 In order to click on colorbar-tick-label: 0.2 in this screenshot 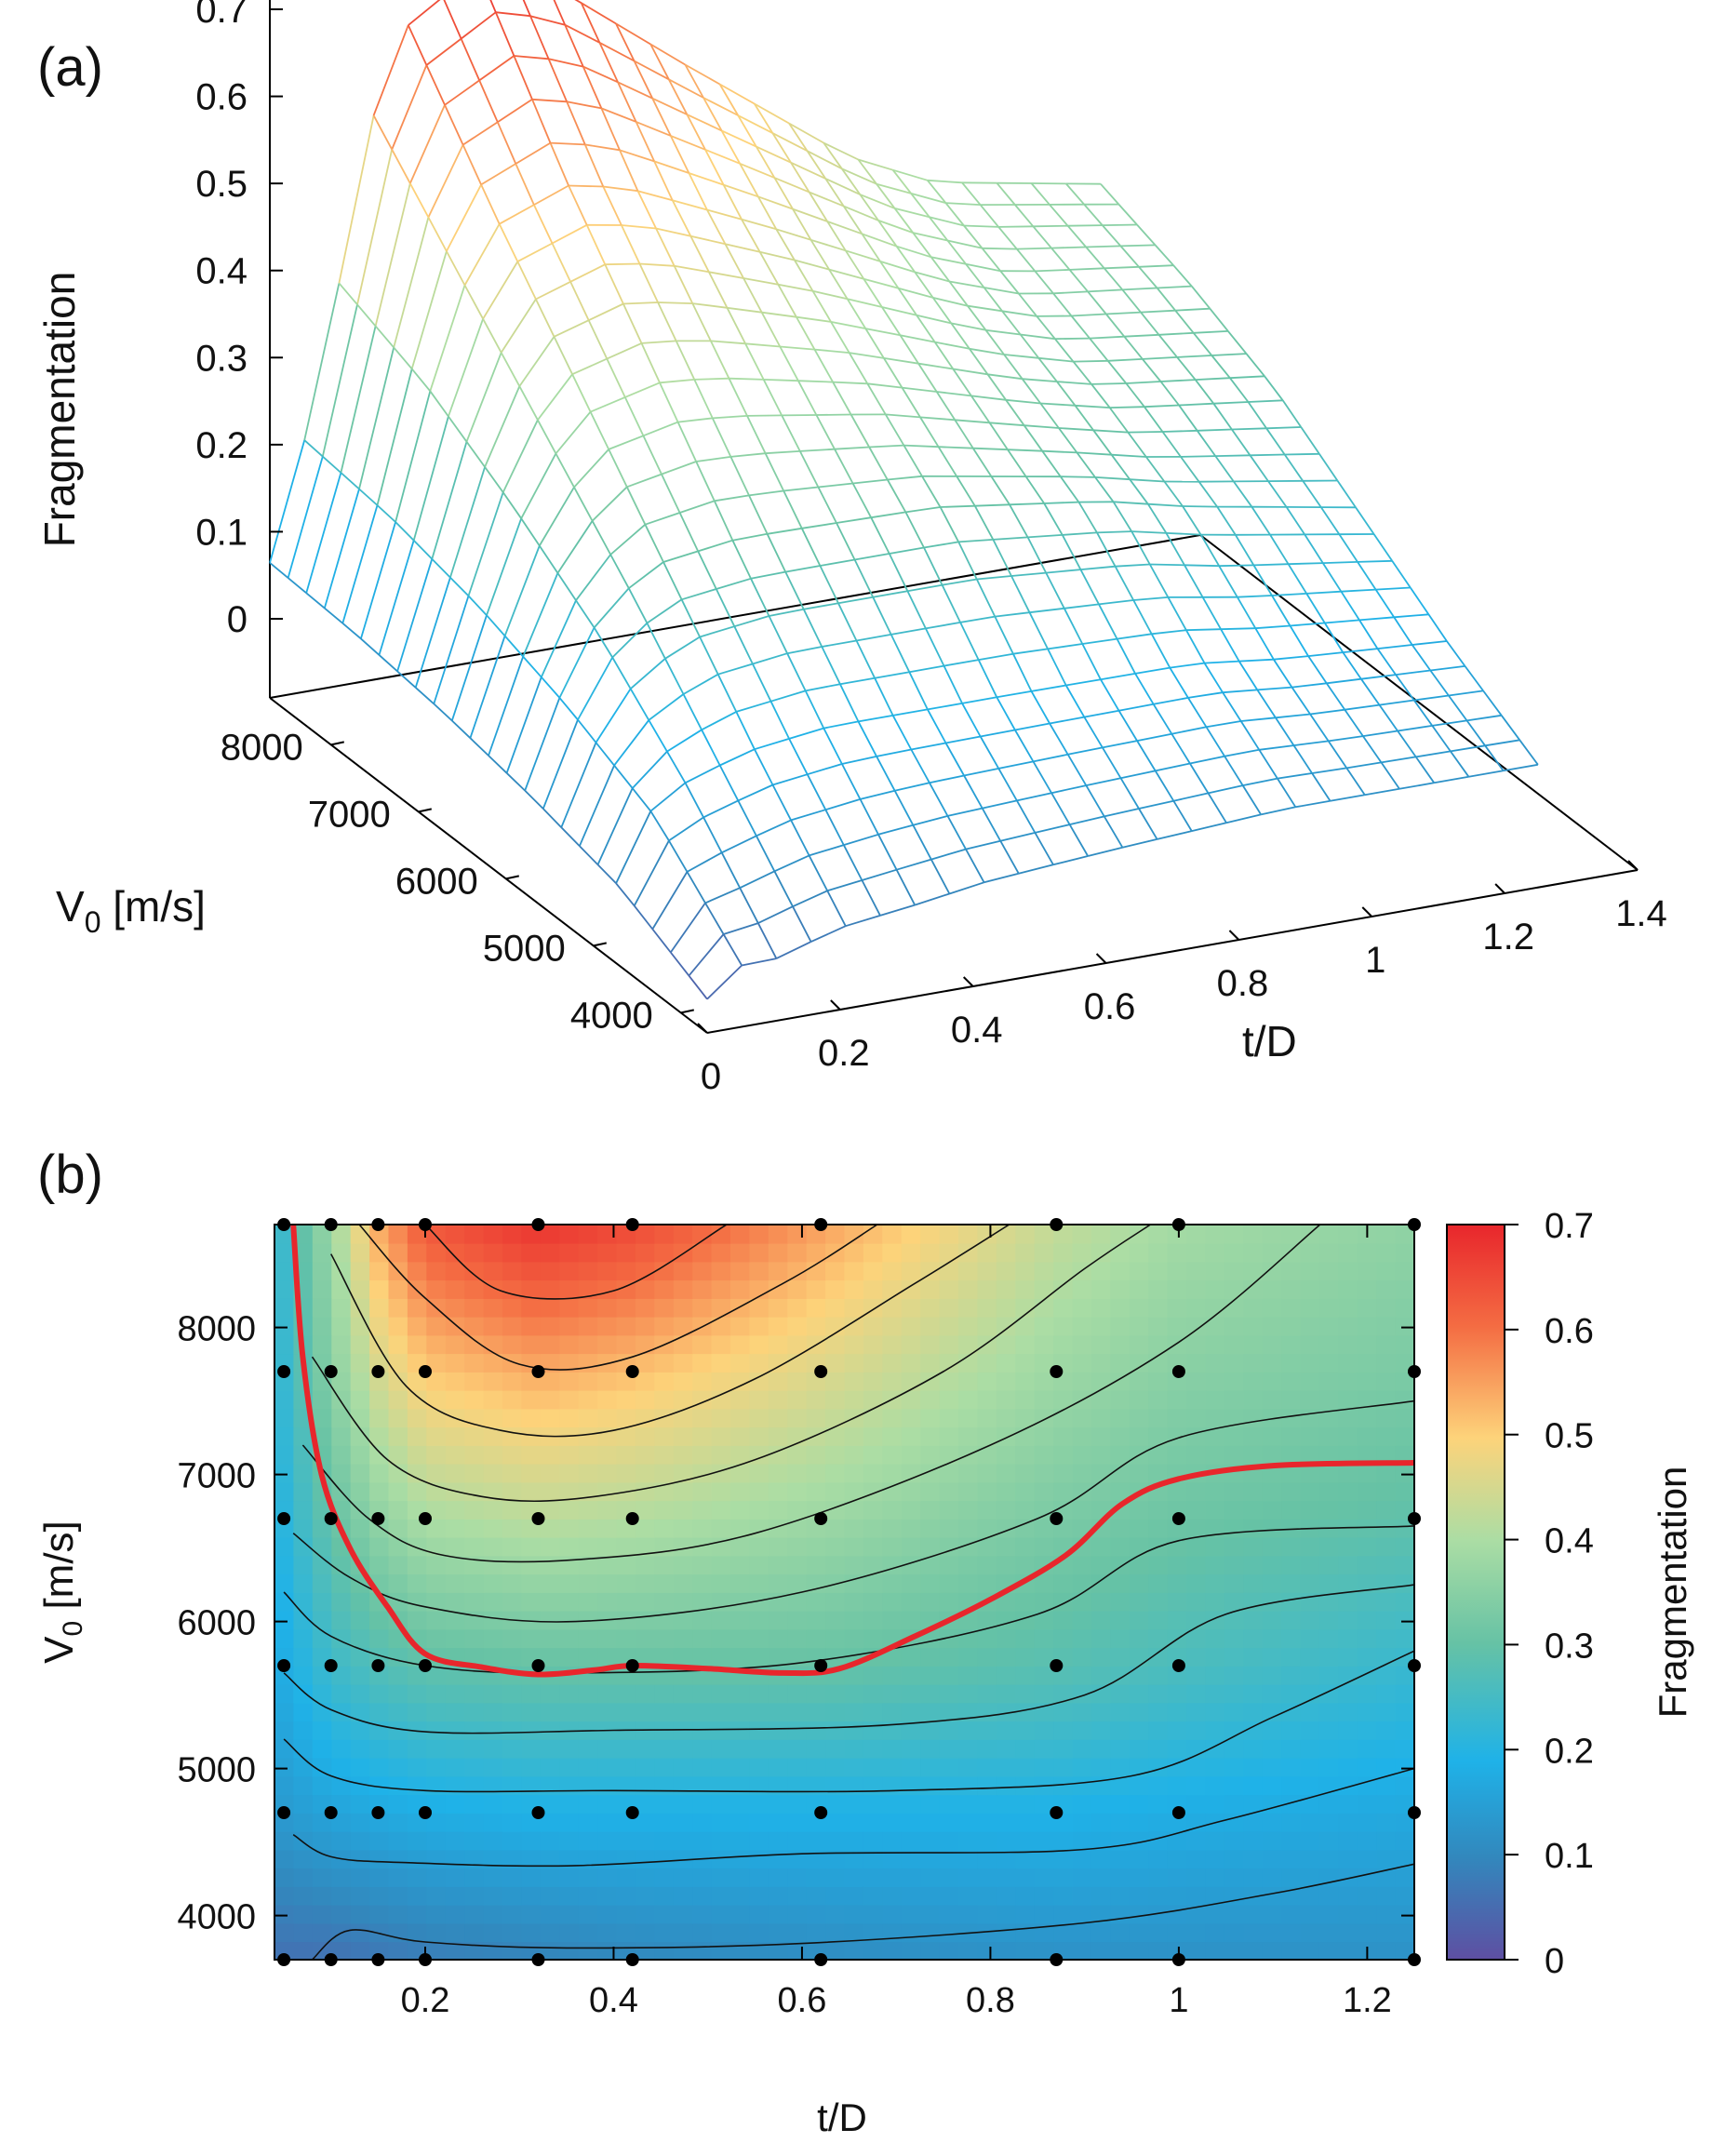, I will do `click(1569, 1752)`.